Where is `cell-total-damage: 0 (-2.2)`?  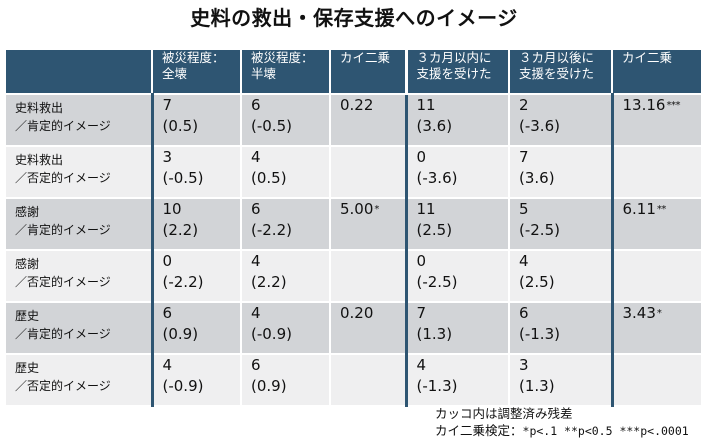
cell-total-damage: 0 (-2.2) is located at coordinates (197, 276).